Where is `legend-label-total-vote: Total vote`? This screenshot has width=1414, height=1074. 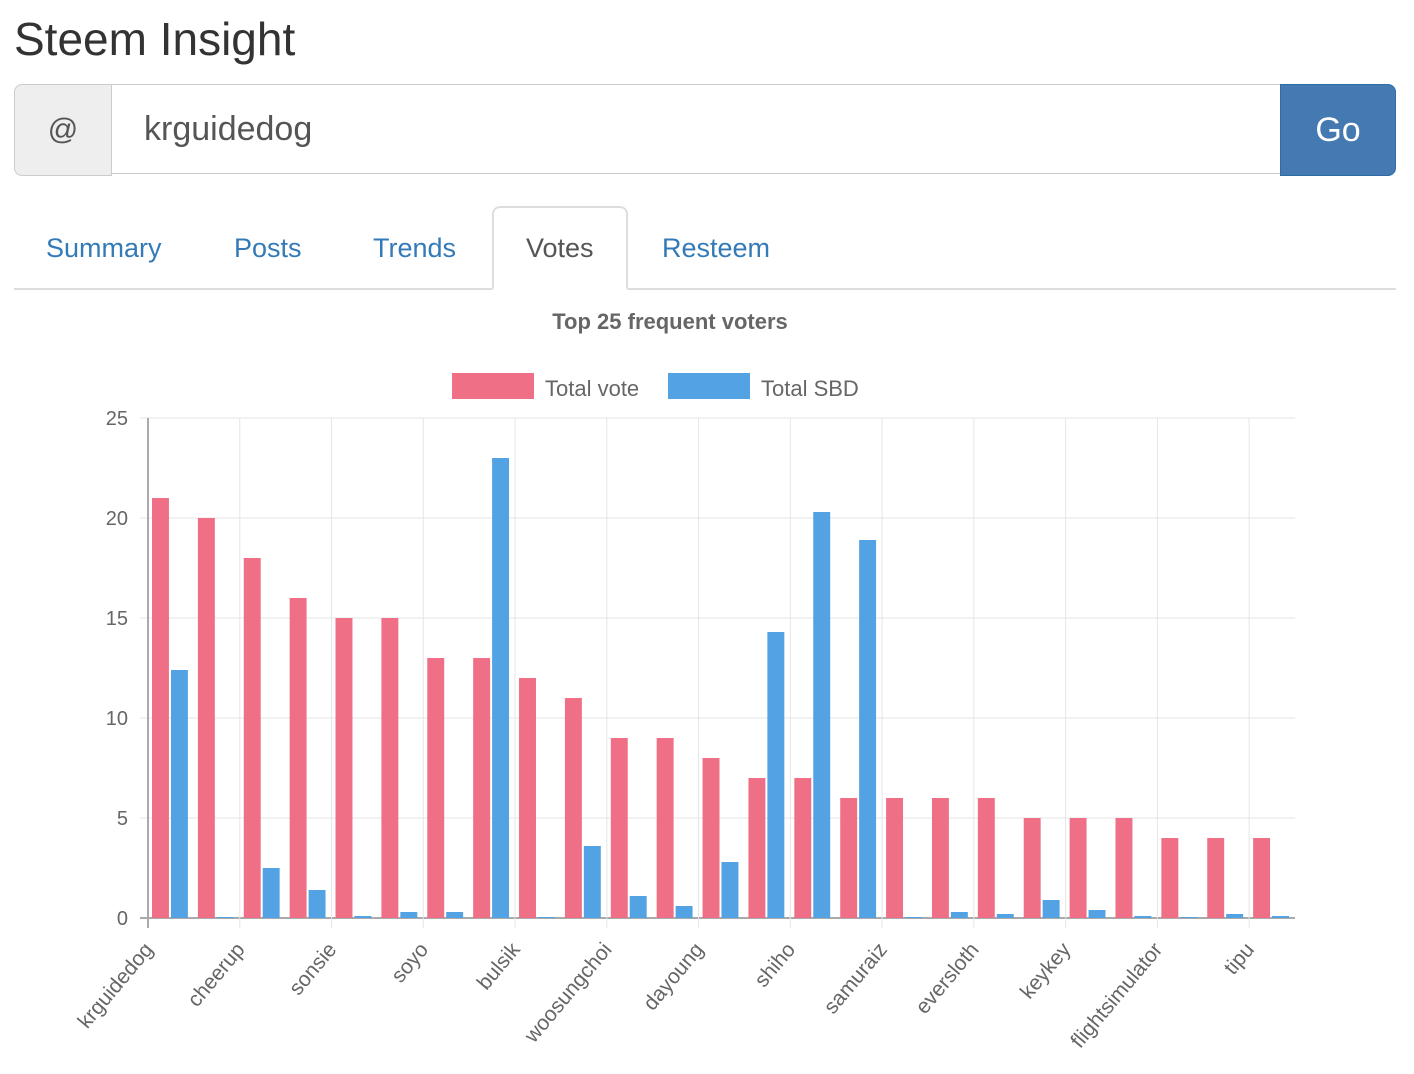
legend-label-total-vote: Total vote is located at coordinates (592, 388).